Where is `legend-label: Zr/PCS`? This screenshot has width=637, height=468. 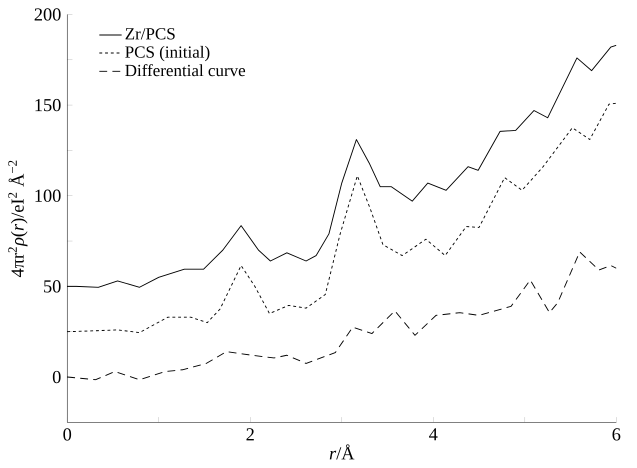
legend-label: Zr/PCS is located at coordinates (150, 34).